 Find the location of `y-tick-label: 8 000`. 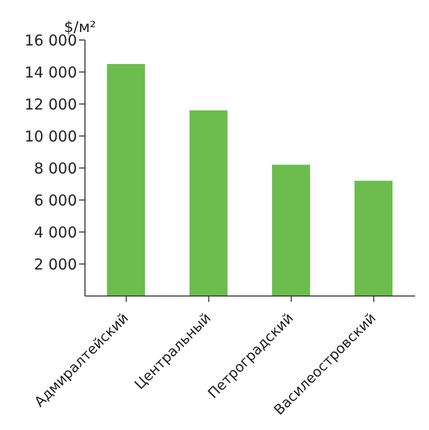

y-tick-label: 8 000 is located at coordinates (55, 168).